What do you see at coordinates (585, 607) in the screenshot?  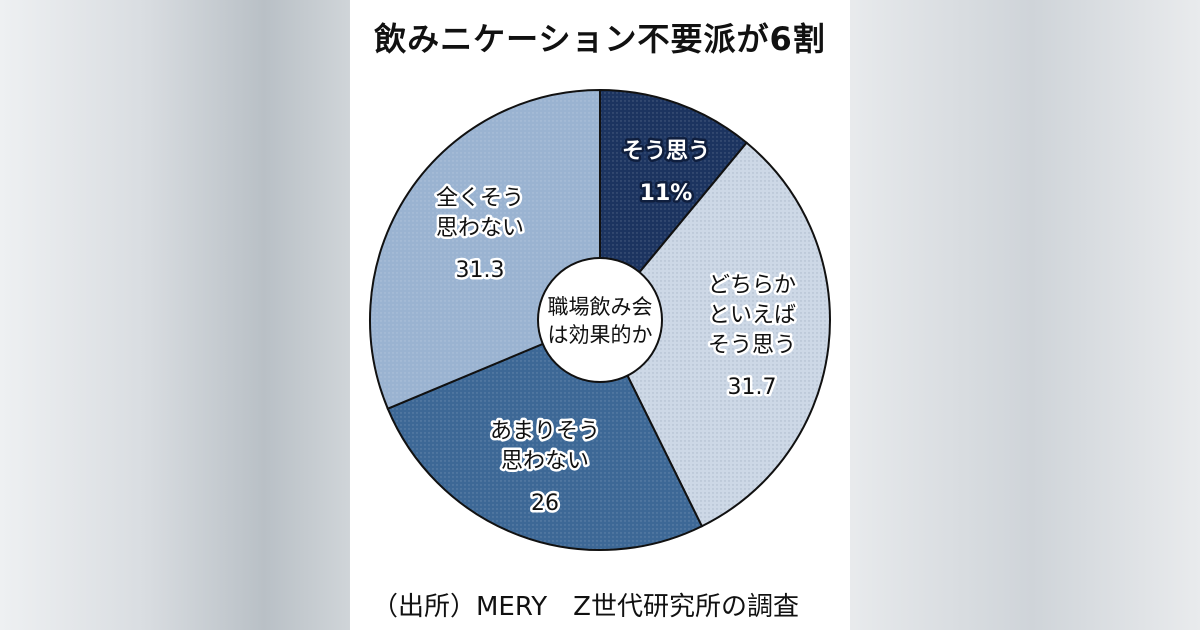 I see `source-note: （出所）MERY Z世代研究所の調査` at bounding box center [585, 607].